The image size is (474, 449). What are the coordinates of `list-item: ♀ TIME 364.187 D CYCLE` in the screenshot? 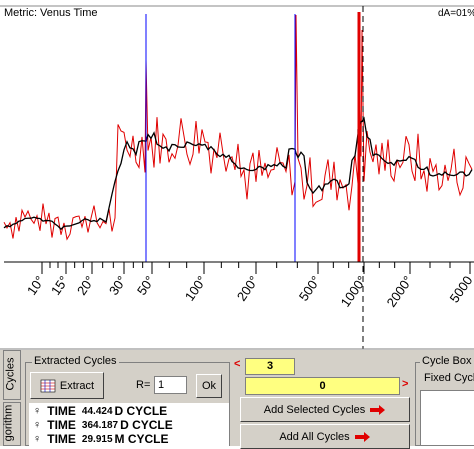 It's located at (103, 425).